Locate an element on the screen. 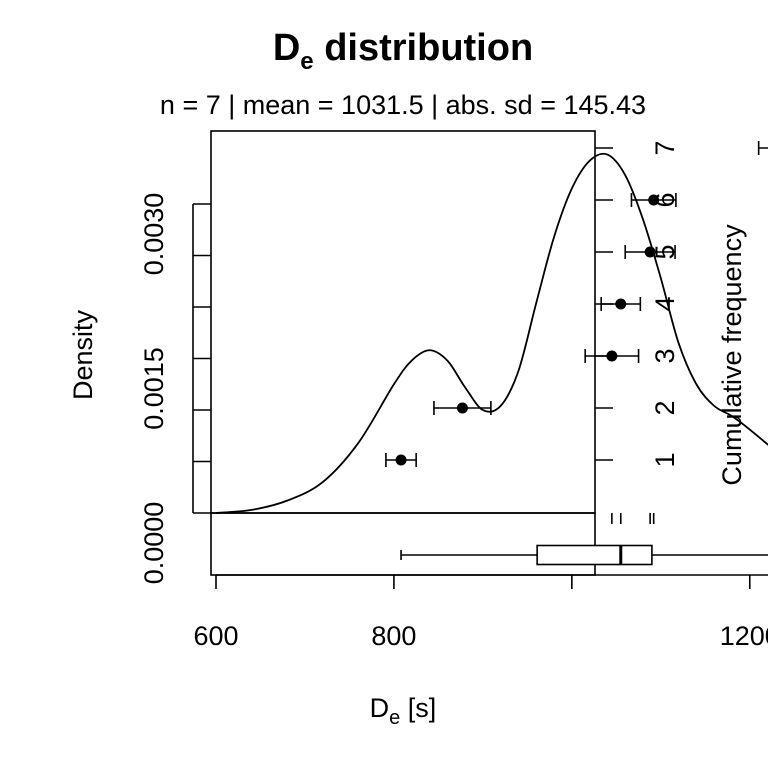  y-right-tick-label: 3 is located at coordinates (665, 355).